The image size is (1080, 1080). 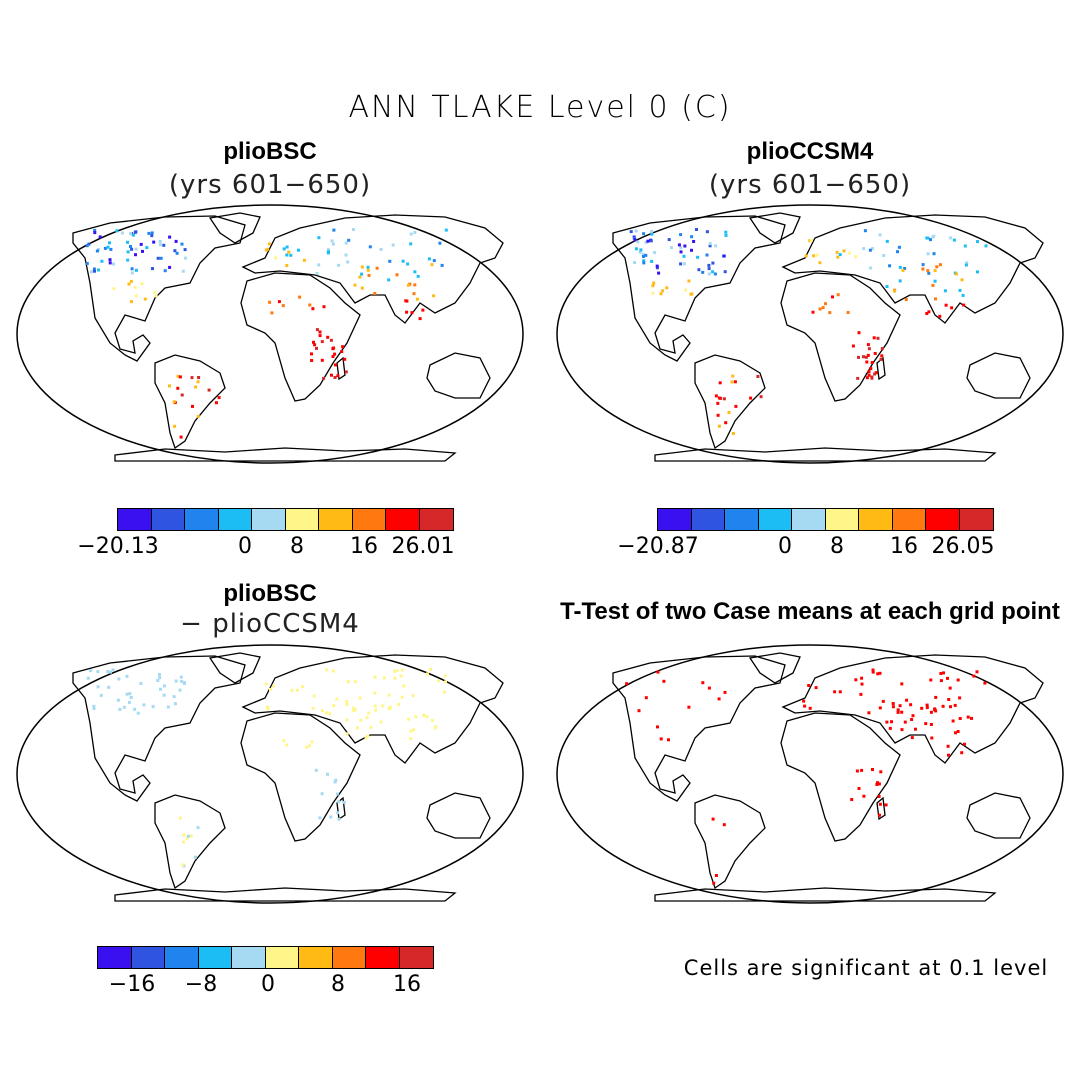 What do you see at coordinates (810, 185) in the screenshot?
I see `panel2-subtitle: (yrs 601−650)` at bounding box center [810, 185].